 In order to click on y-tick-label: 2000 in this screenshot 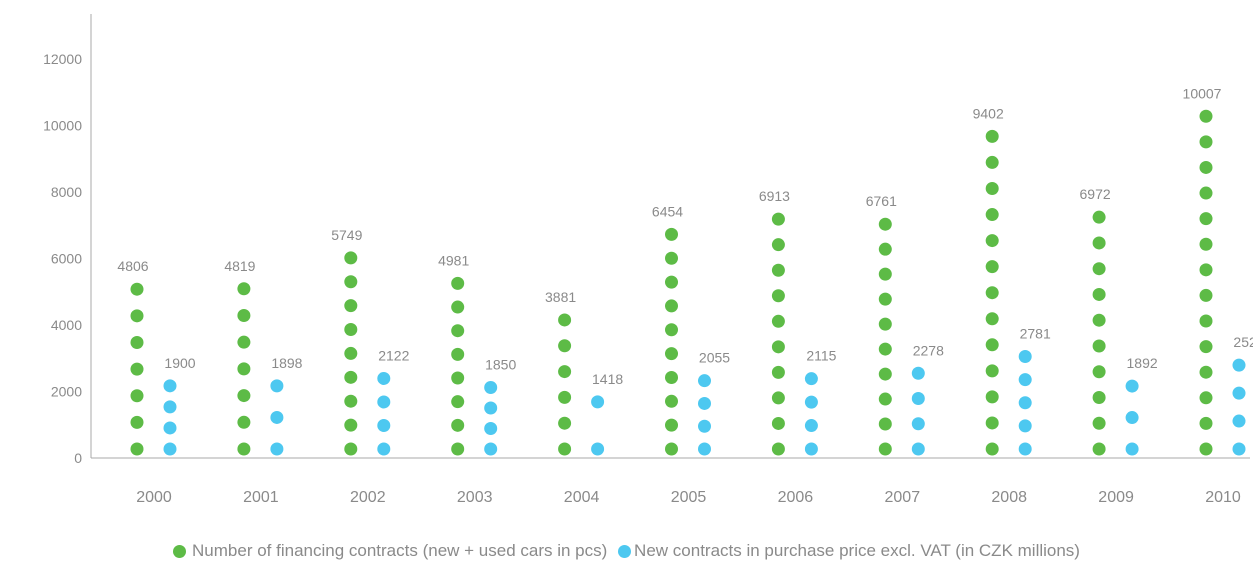, I will do `click(66, 392)`.